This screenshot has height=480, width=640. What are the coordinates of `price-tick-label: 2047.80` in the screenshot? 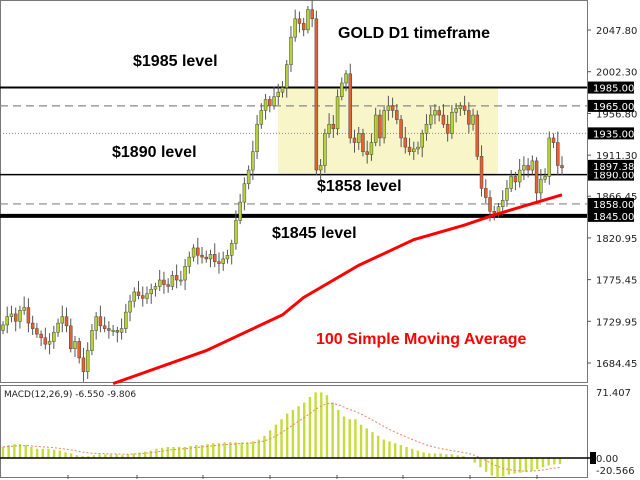 It's located at (616, 31).